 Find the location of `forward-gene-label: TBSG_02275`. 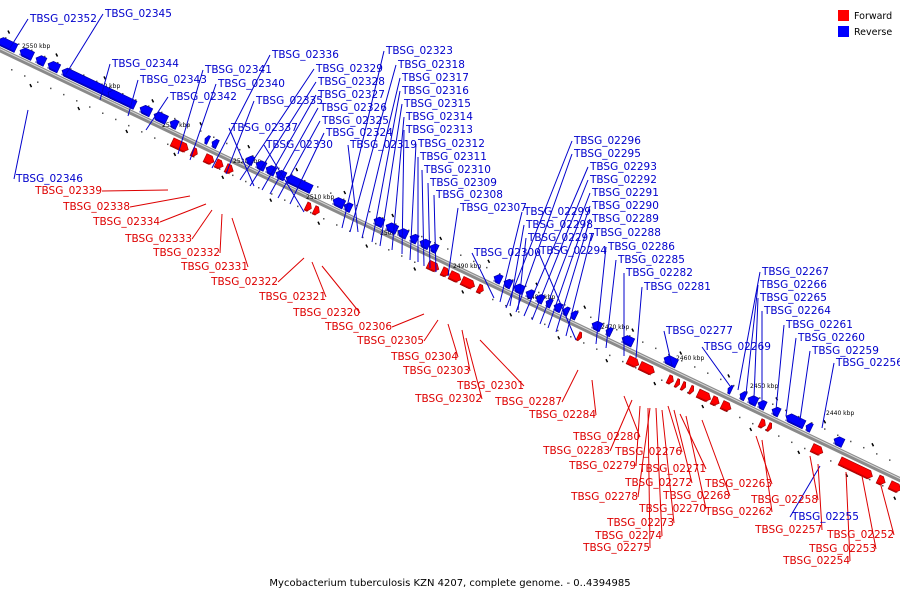

forward-gene-label: TBSG_02275 is located at coordinates (616, 548).